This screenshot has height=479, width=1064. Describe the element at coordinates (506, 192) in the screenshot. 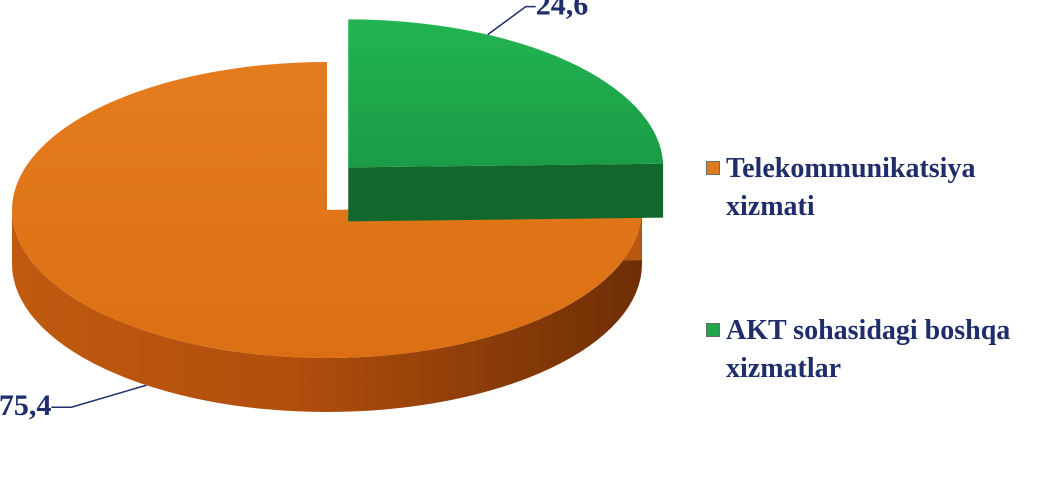

I see `slice-cut-wall-akt-right` at that location.